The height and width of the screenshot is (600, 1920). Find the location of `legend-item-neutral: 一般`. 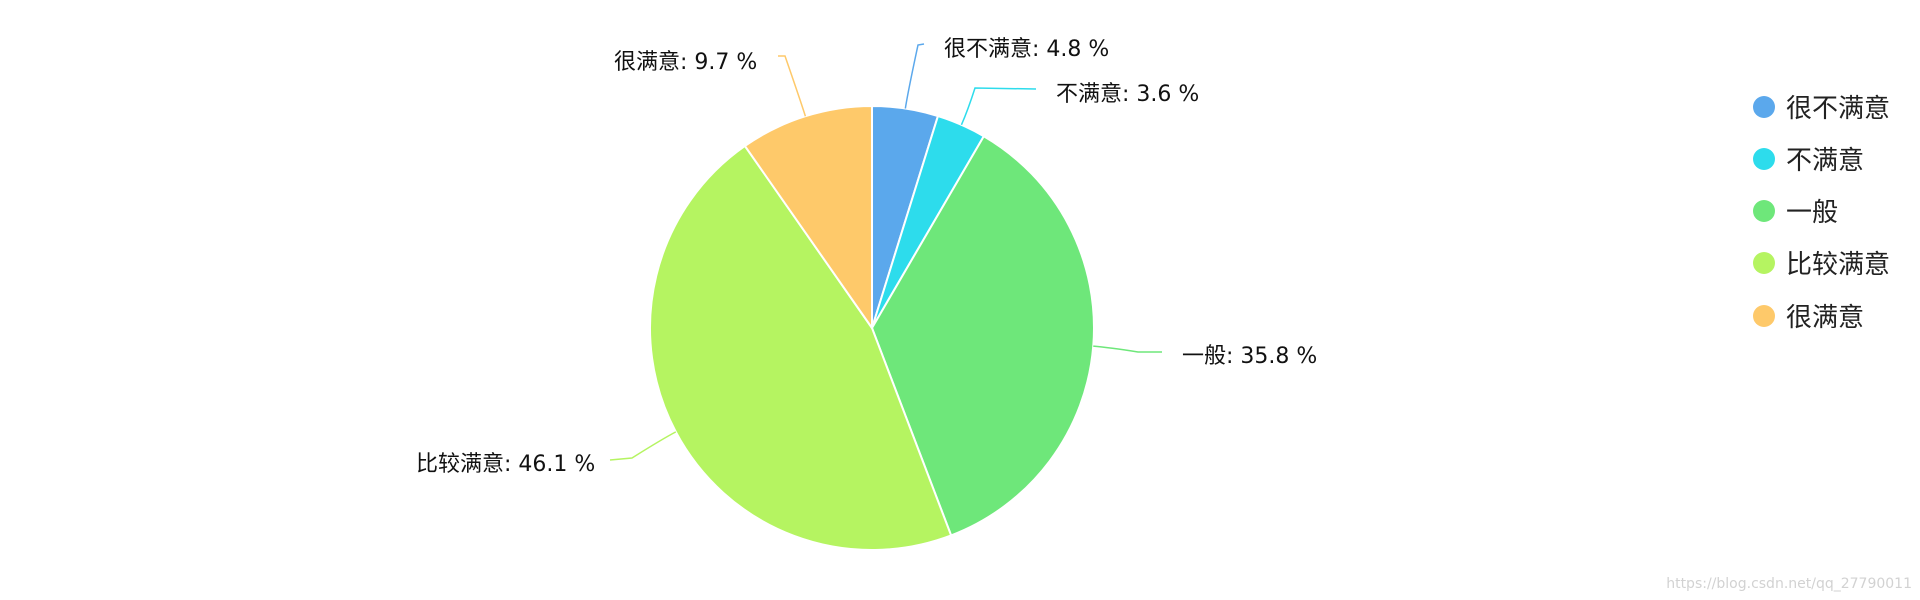

legend-item-neutral: 一般 is located at coordinates (1795, 213).